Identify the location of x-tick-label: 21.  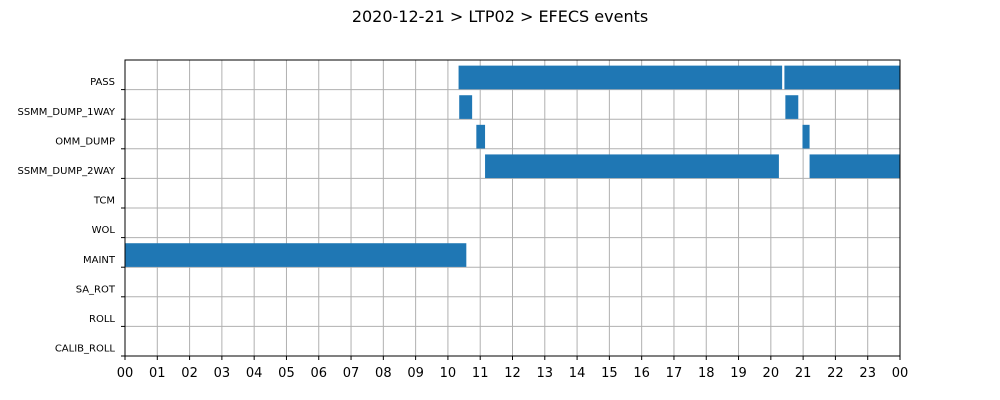
(803, 373).